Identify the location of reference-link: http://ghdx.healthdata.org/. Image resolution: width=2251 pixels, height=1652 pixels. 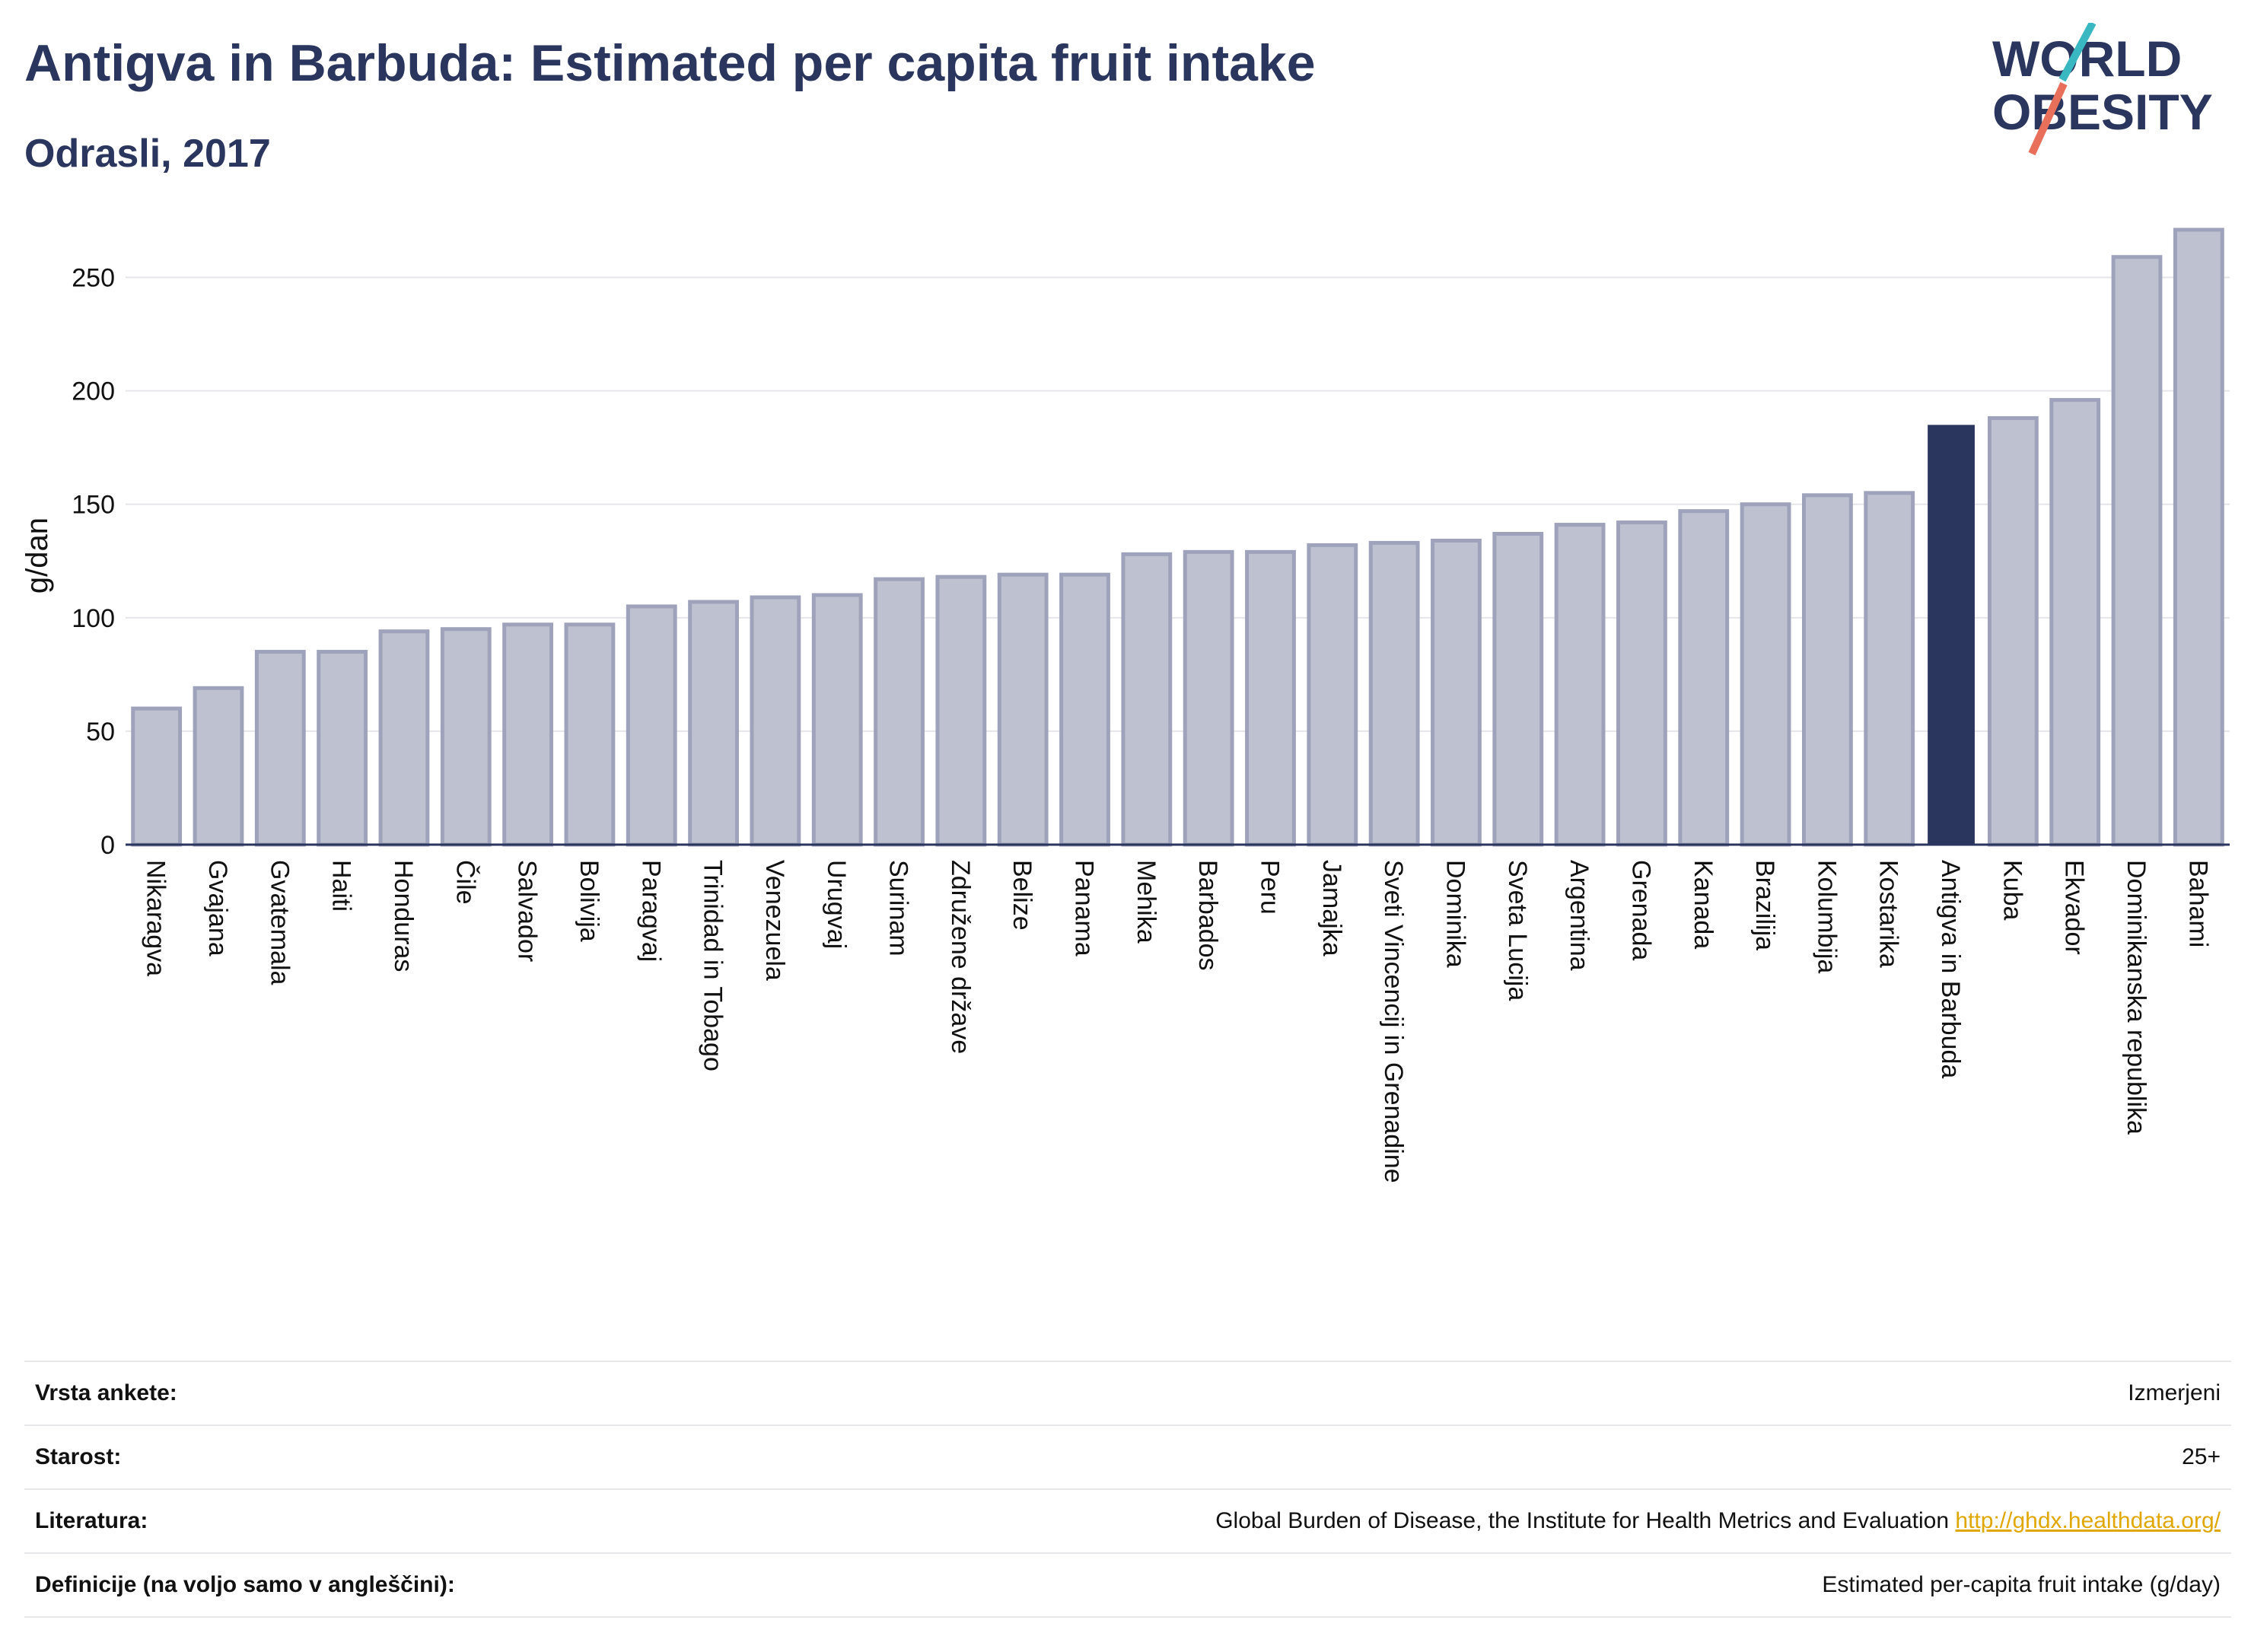
(2088, 1520).